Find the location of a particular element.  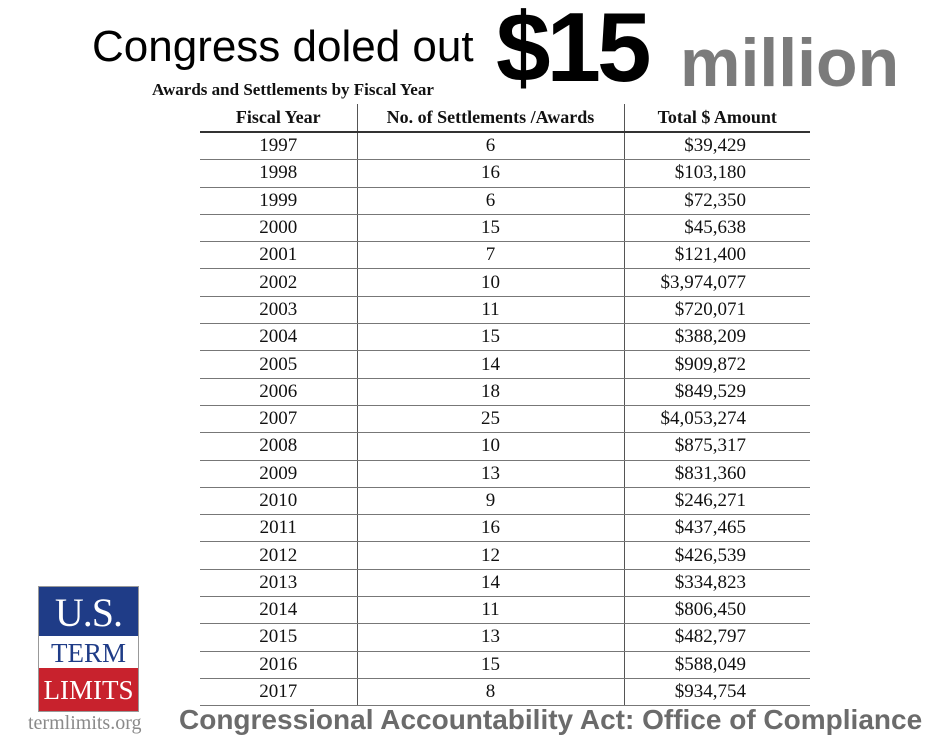

cell-fiscal-year: 2013 is located at coordinates (279, 583).